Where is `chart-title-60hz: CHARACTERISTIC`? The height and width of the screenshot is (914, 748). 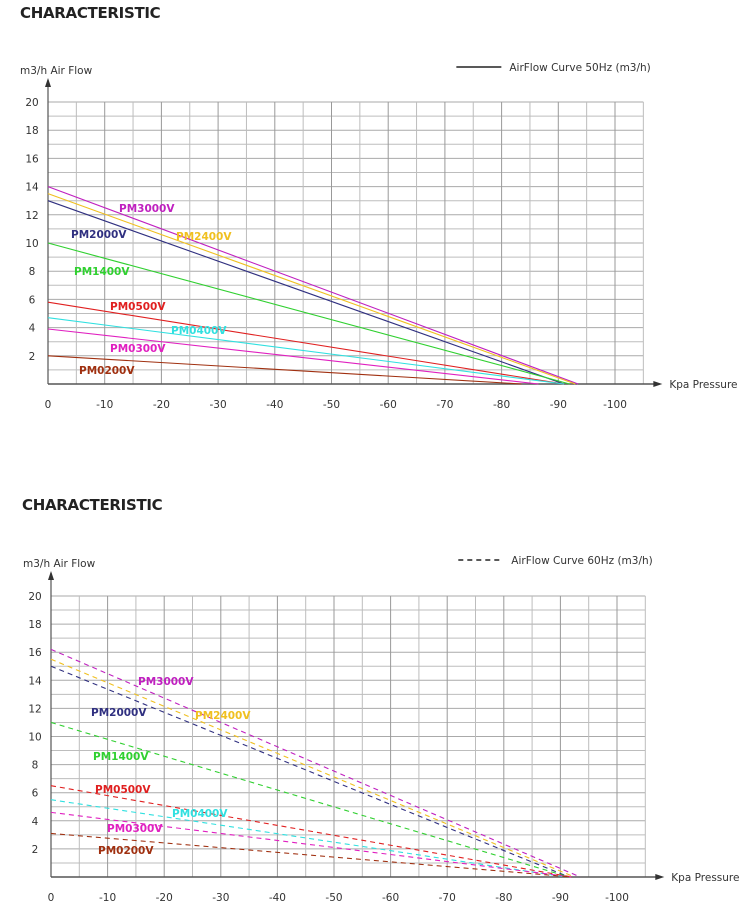
chart-title-60hz: CHARACTERISTIC is located at coordinates (92, 505).